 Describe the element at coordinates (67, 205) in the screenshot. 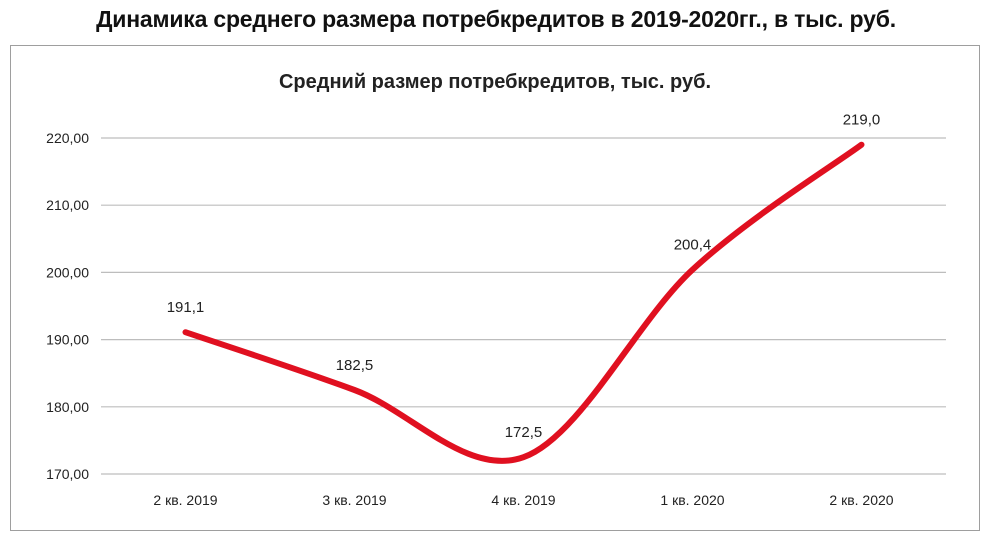

I see `y-tick-label: 210,00` at that location.